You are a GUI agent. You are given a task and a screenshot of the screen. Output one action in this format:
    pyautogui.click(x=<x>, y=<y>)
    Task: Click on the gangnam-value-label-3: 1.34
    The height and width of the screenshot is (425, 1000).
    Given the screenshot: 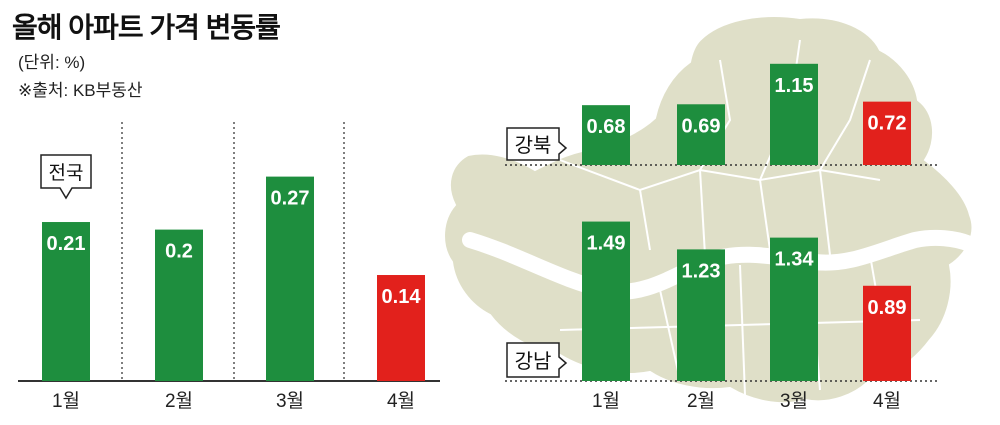 What is the action you would take?
    pyautogui.click(x=795, y=260)
    